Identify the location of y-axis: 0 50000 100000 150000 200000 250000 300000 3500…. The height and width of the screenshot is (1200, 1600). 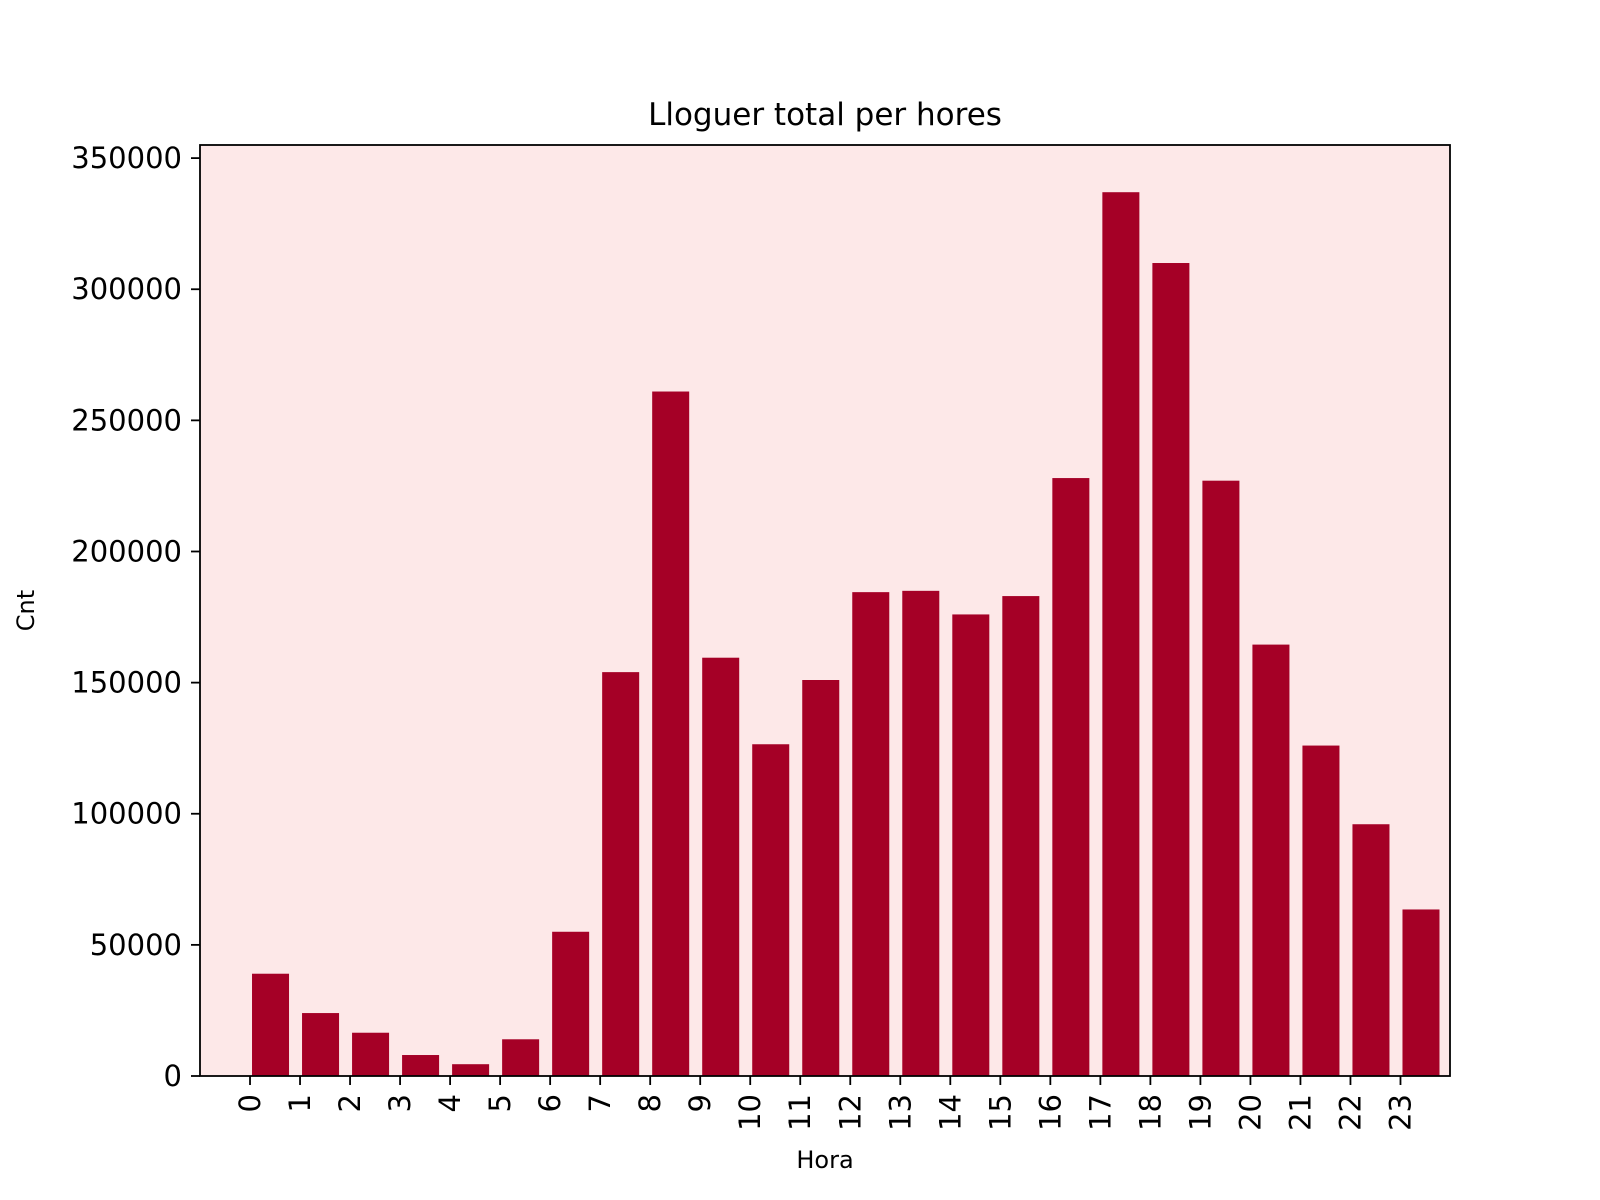
(135, 617).